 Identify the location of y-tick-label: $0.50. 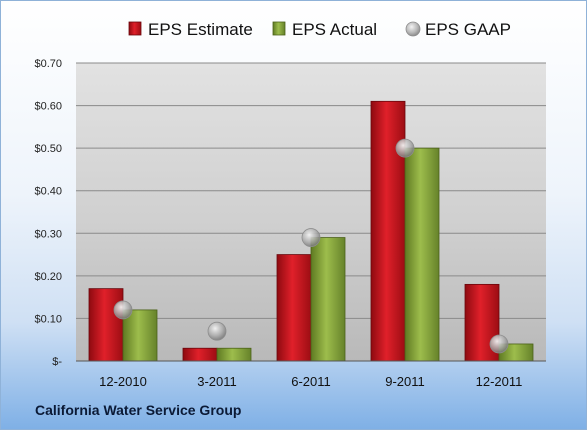
(48, 149).